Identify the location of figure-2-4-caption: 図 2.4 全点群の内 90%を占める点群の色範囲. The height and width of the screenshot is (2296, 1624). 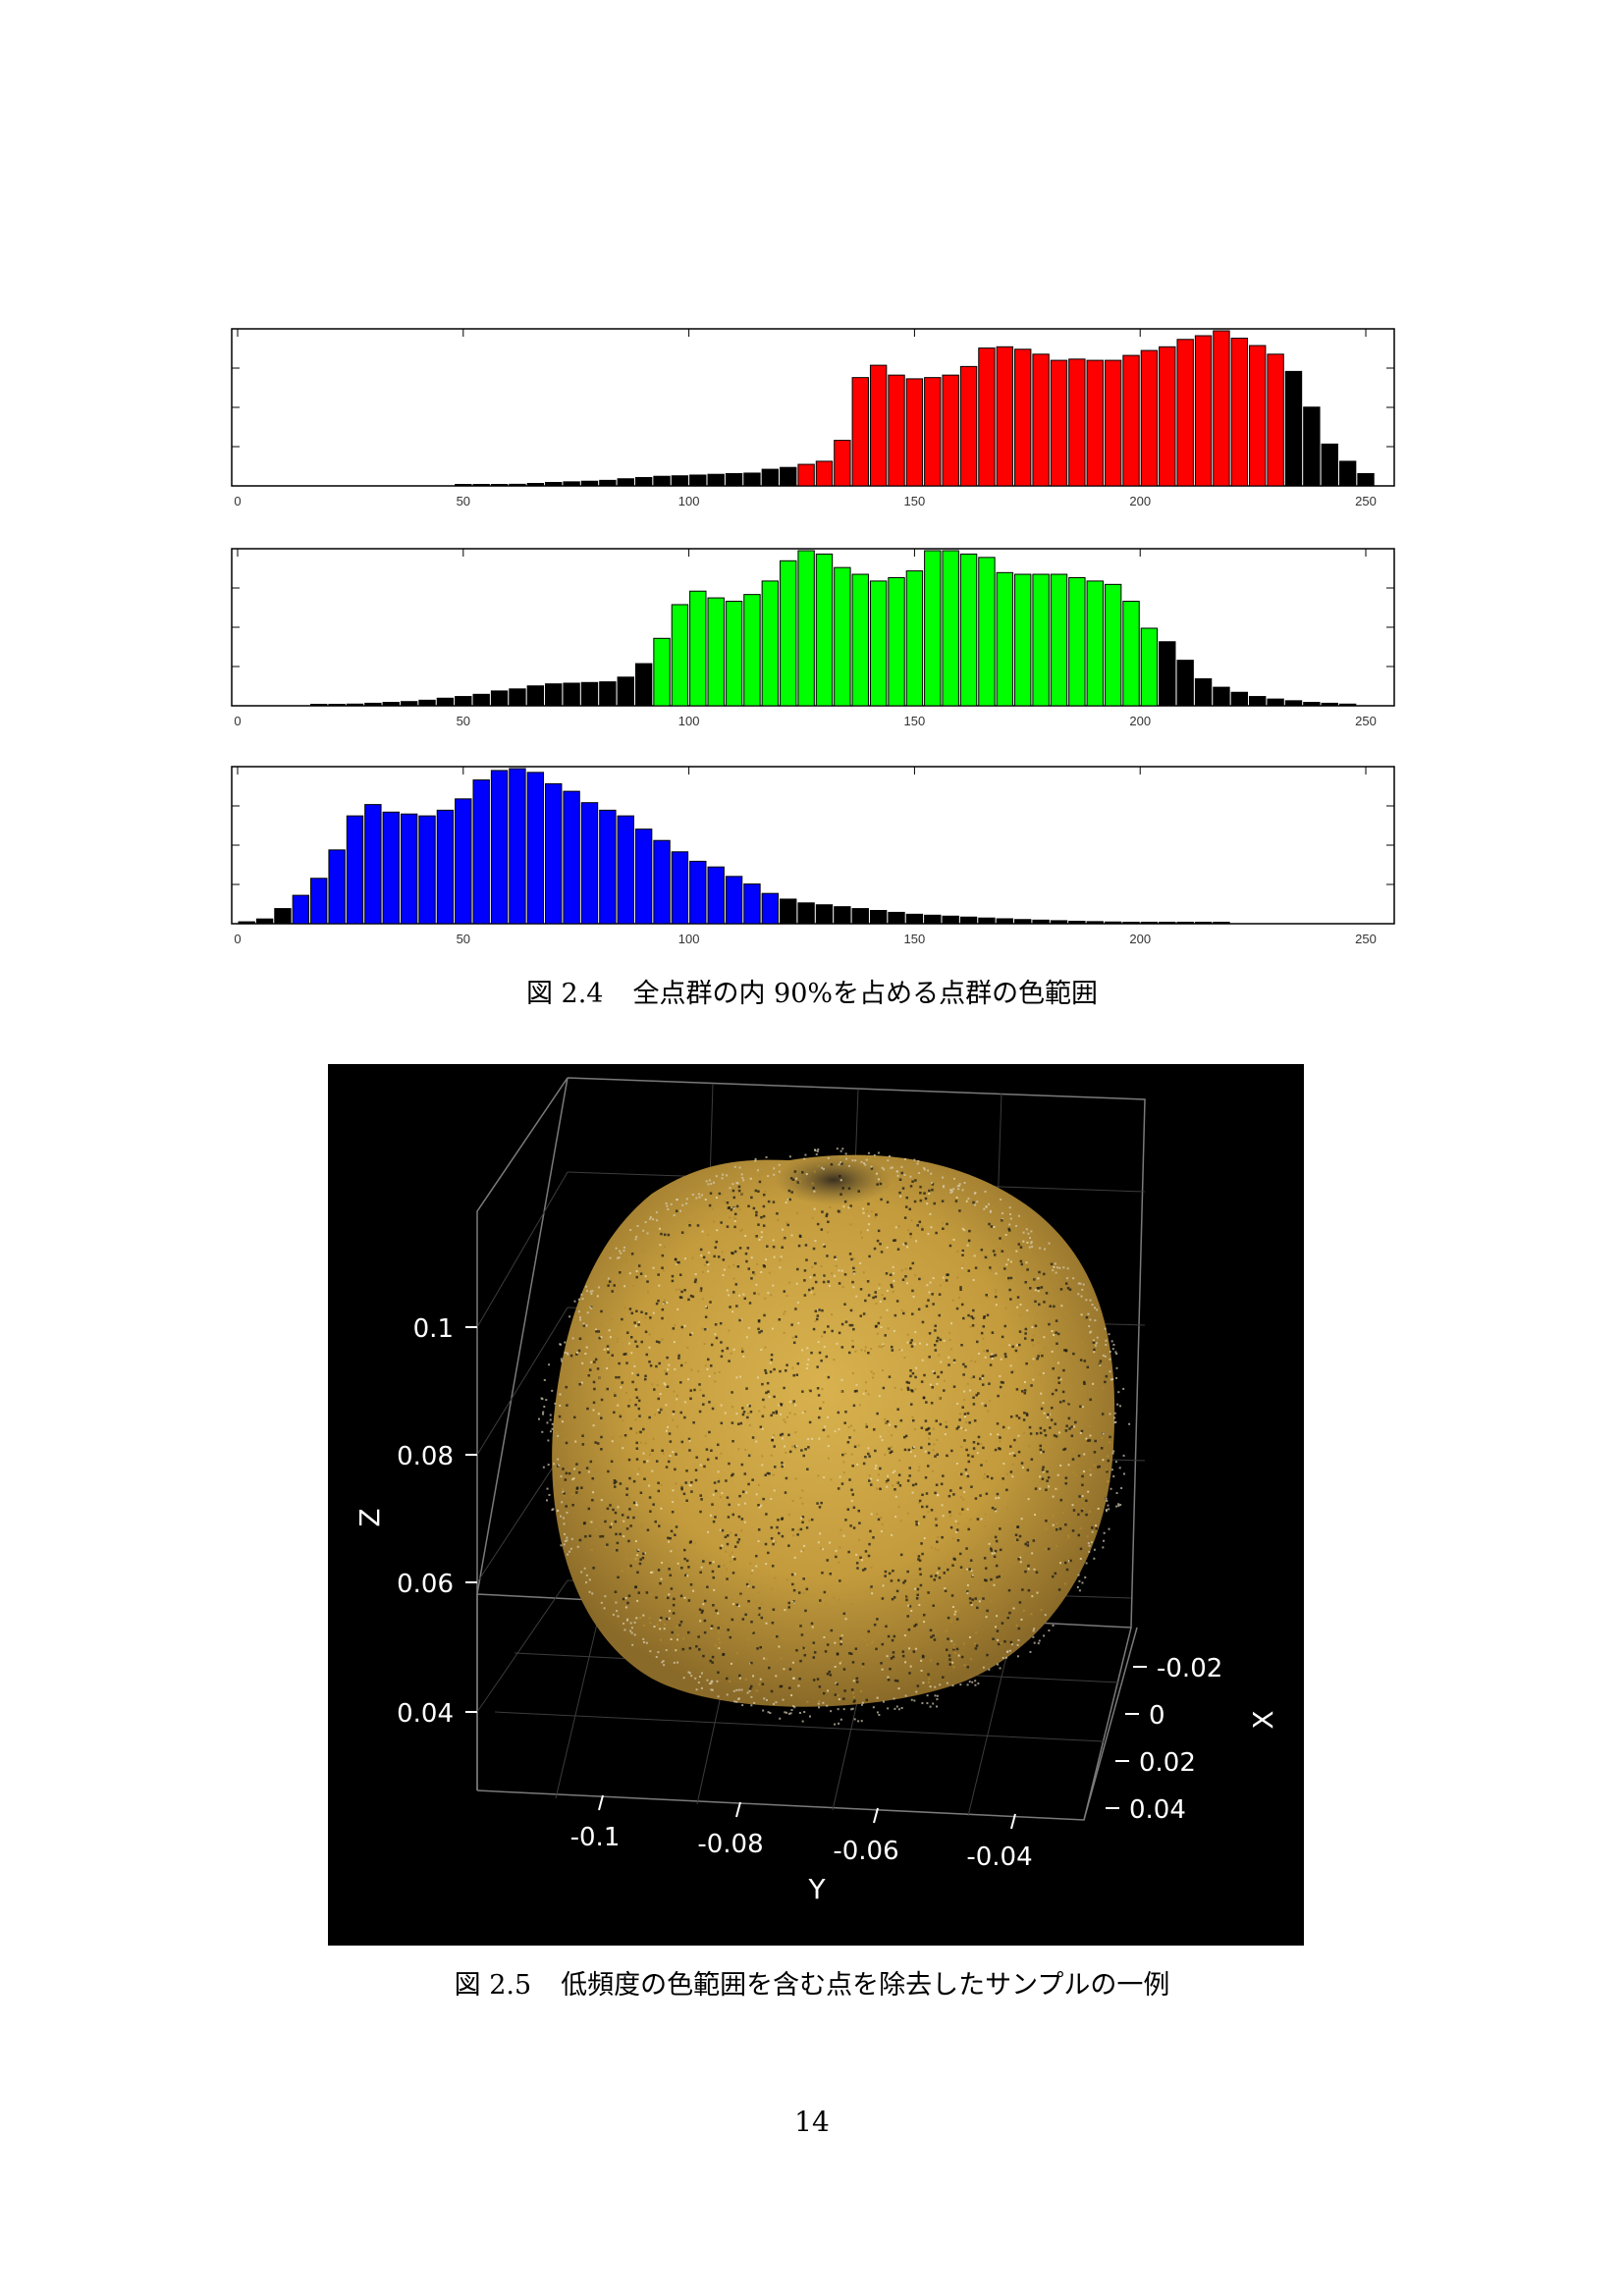
(812, 991).